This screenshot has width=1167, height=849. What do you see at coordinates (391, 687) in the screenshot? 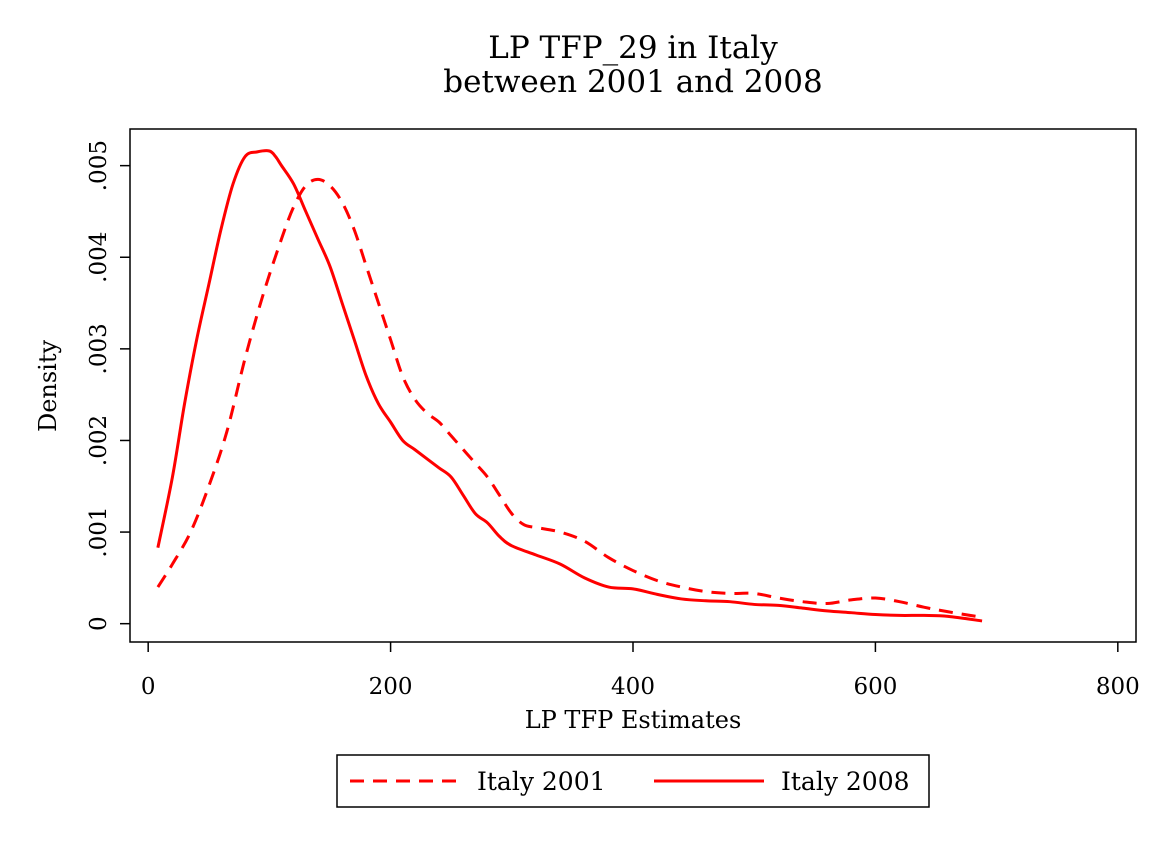
I see `x-tick-label: 200` at bounding box center [391, 687].